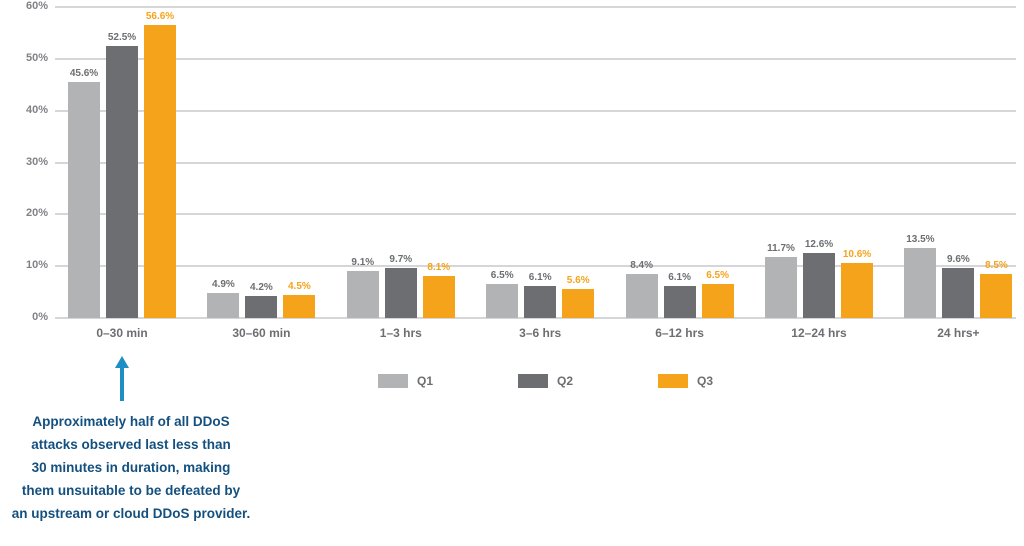  What do you see at coordinates (401, 159) in the screenshot?
I see `bar-group-3: 9.1% 9.7% 8.1%` at bounding box center [401, 159].